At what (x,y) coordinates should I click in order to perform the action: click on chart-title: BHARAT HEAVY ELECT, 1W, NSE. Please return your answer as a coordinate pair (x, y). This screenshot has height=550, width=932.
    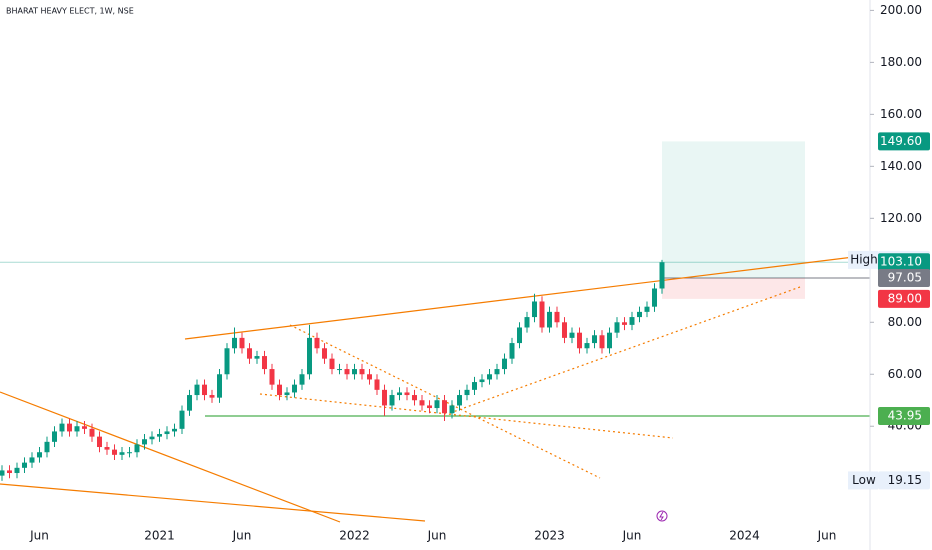
    Looking at the image, I should click on (70, 11).